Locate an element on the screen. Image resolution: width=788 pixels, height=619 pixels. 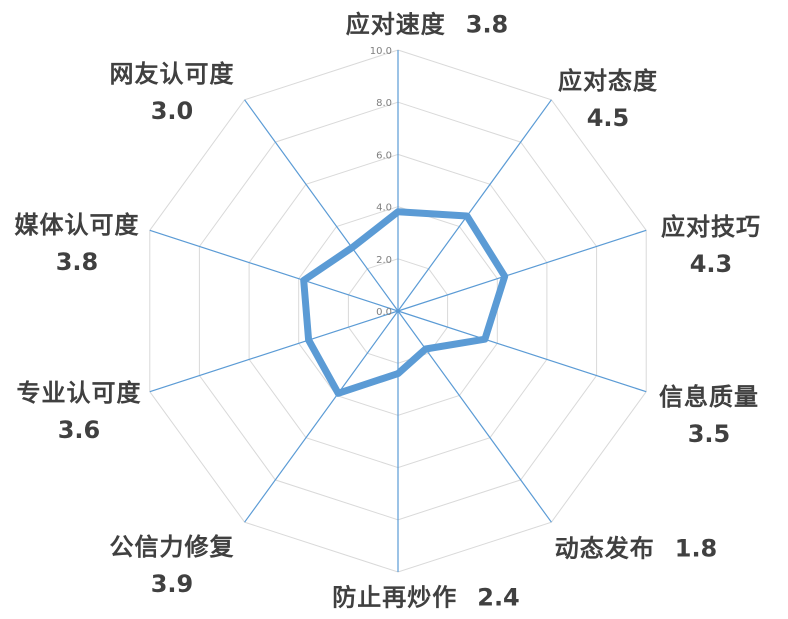
category-label: 专业认可度 3.6 is located at coordinates (79, 412).